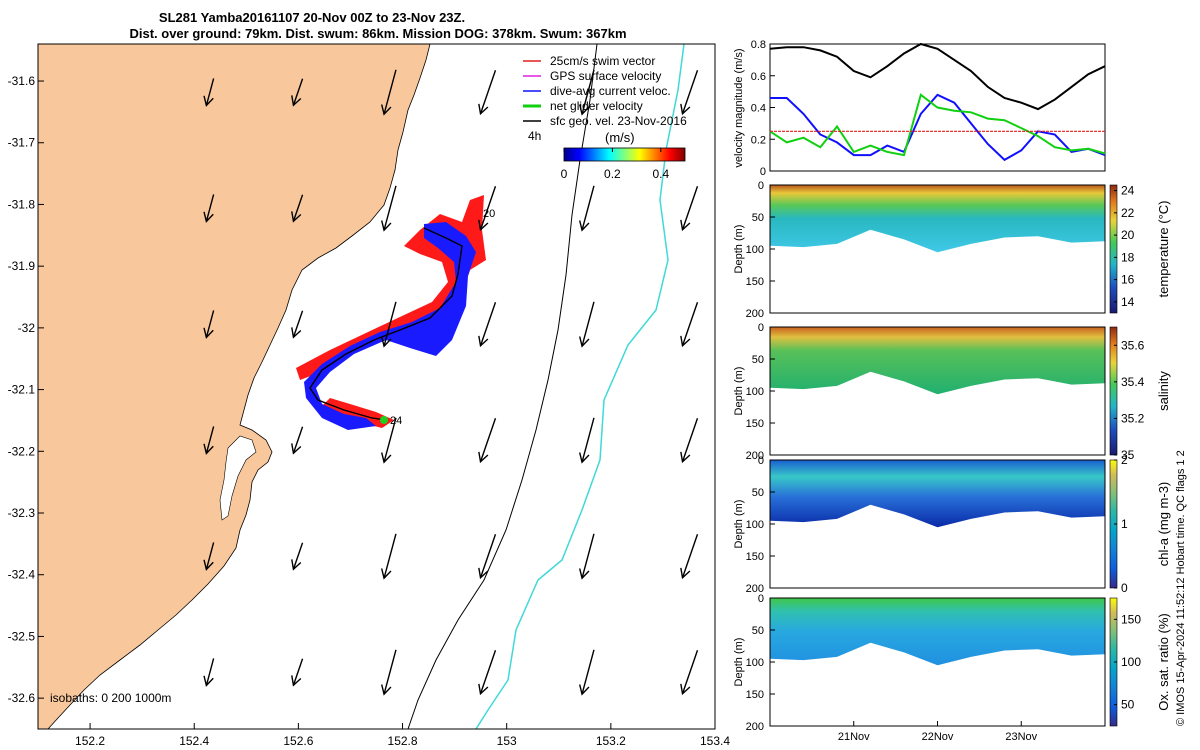 Image resolution: width=1200 pixels, height=750 pixels. Describe the element at coordinates (611, 741) in the screenshot. I see `map-x-tick-label: 153.2` at that location.